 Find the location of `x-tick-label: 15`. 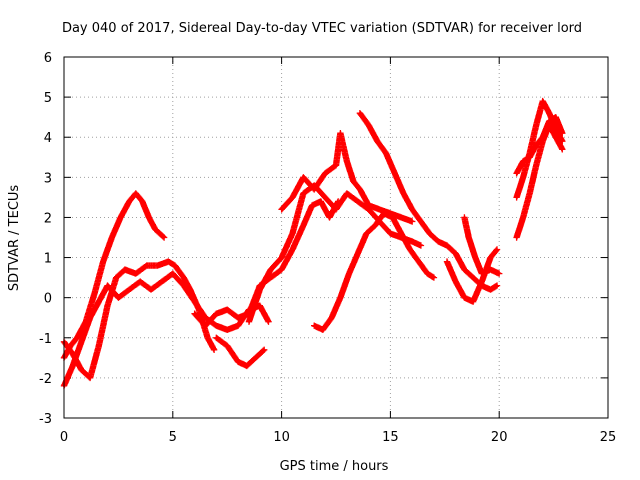

x-tick-label: 15 is located at coordinates (390, 437).